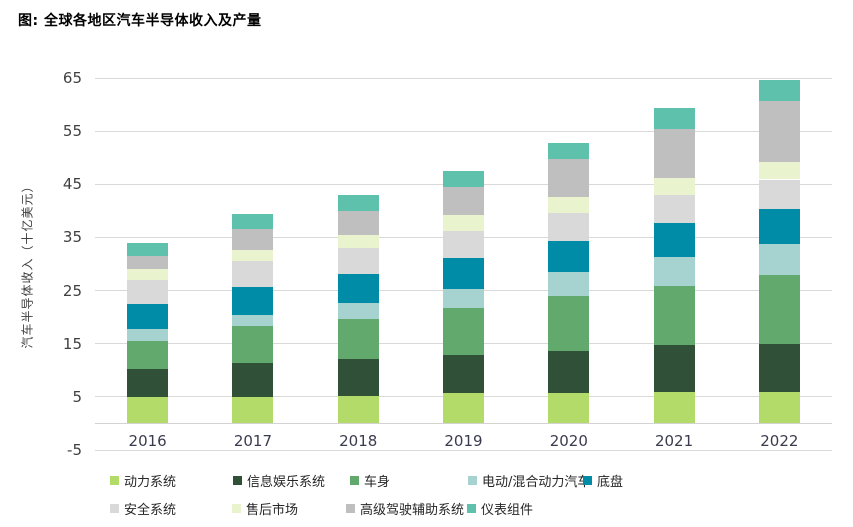 Image resolution: width=853 pixels, height=527 pixels. Describe the element at coordinates (72, 184) in the screenshot. I see `y-tick-label: 45` at that location.